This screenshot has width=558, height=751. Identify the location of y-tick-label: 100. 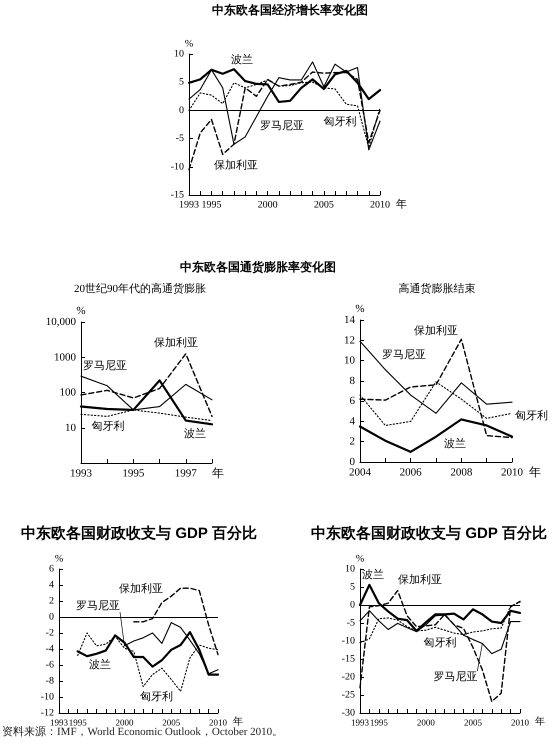
(68, 392).